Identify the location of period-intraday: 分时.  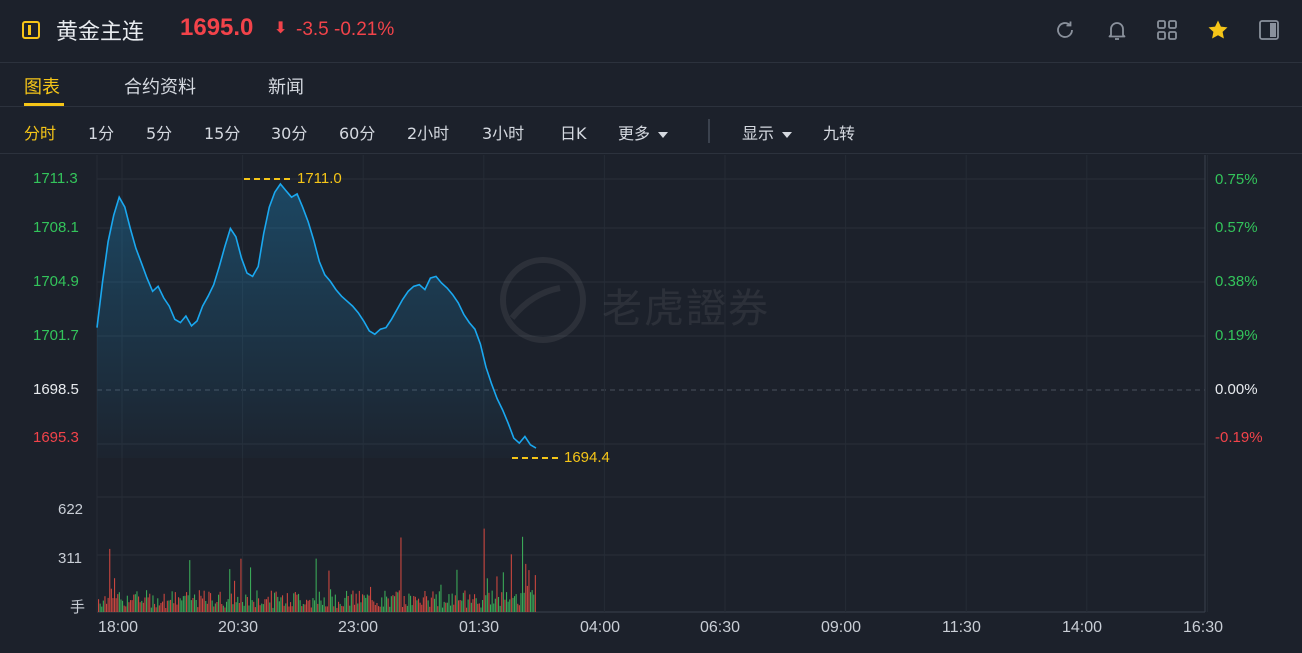
(40, 133).